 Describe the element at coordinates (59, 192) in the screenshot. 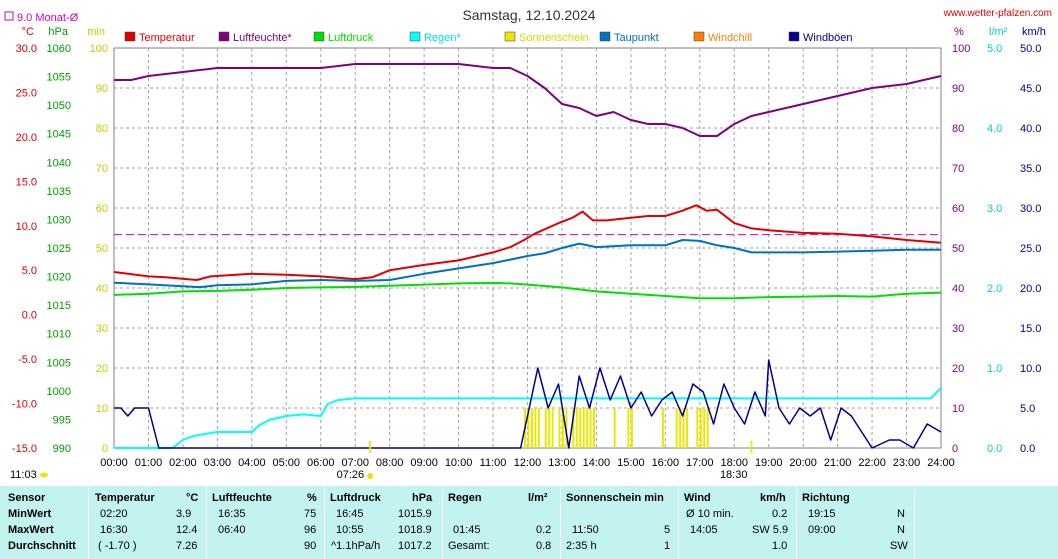

I see `axis-tick-pressure: 1035` at that location.